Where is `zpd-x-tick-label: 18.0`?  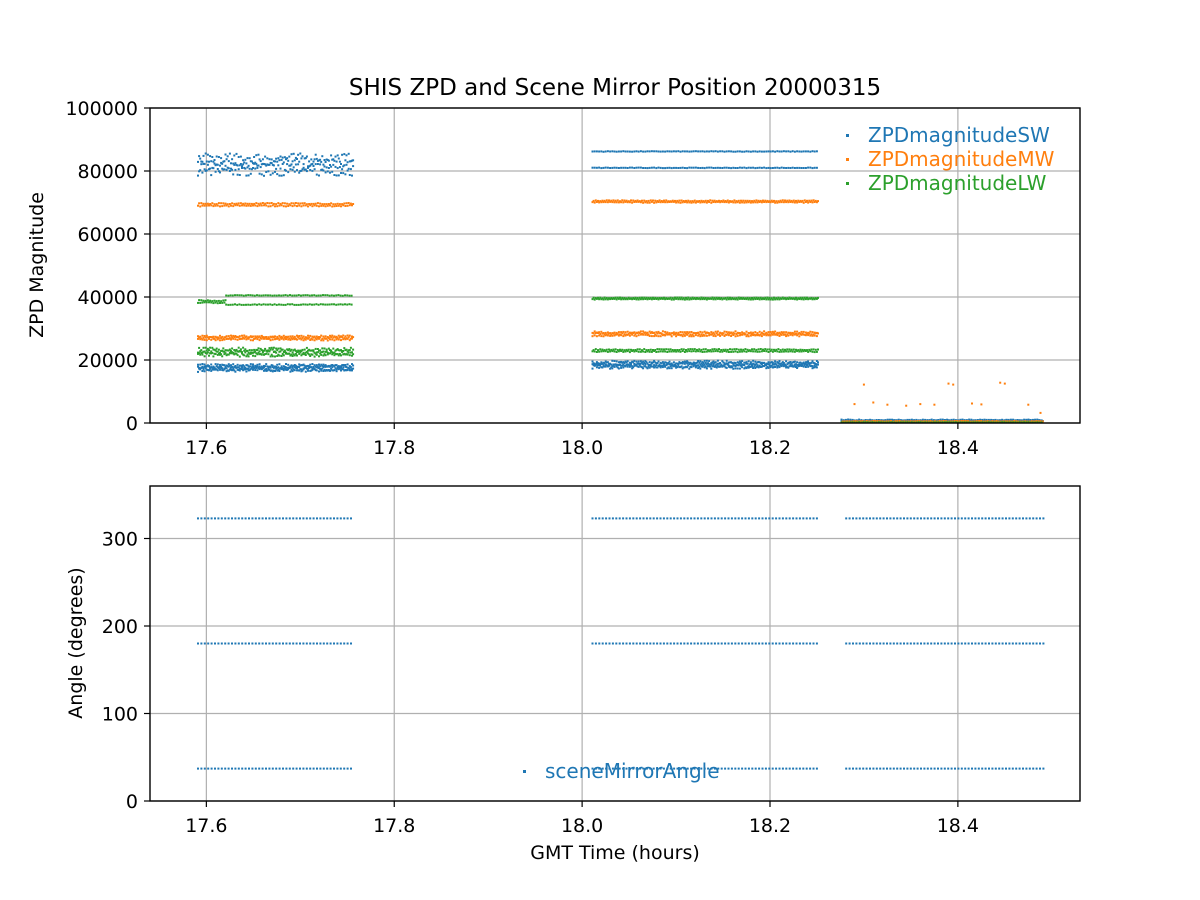 zpd-x-tick-label: 18.0 is located at coordinates (582, 448).